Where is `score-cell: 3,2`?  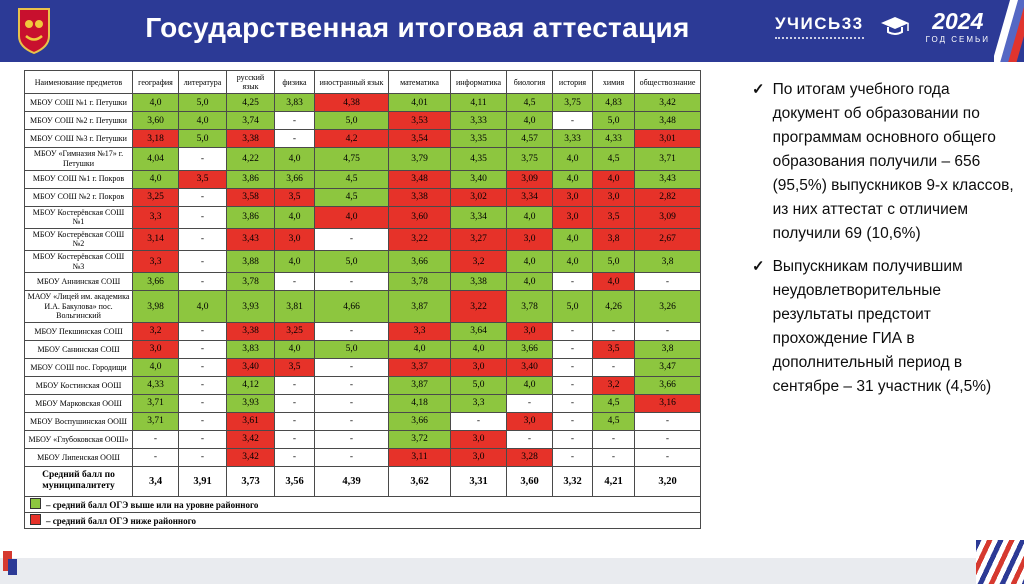
score-cell: 3,2 is located at coordinates (155, 331).